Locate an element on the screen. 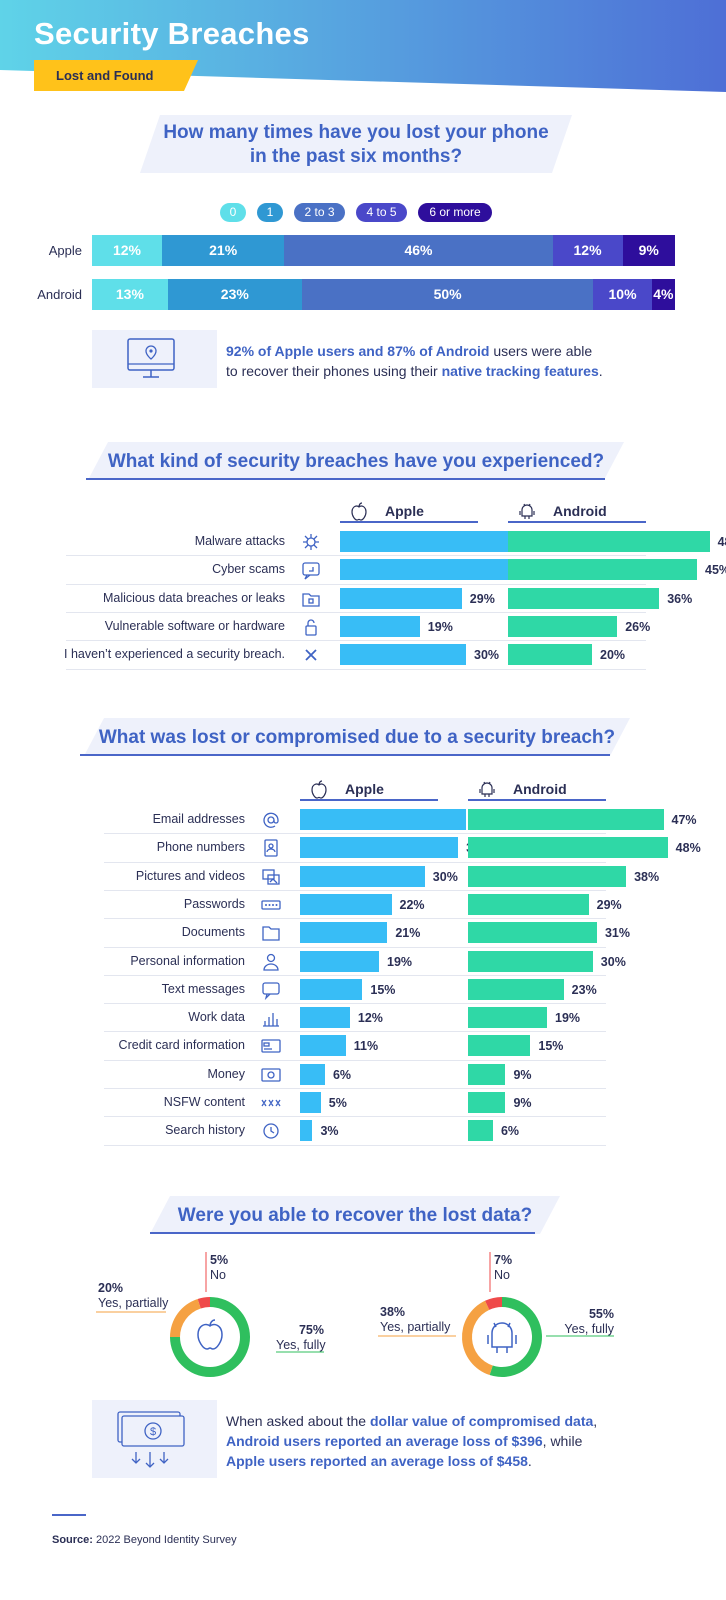 Image resolution: width=726 pixels, height=1600 pixels. xxx-icon is located at coordinates (271, 1103).